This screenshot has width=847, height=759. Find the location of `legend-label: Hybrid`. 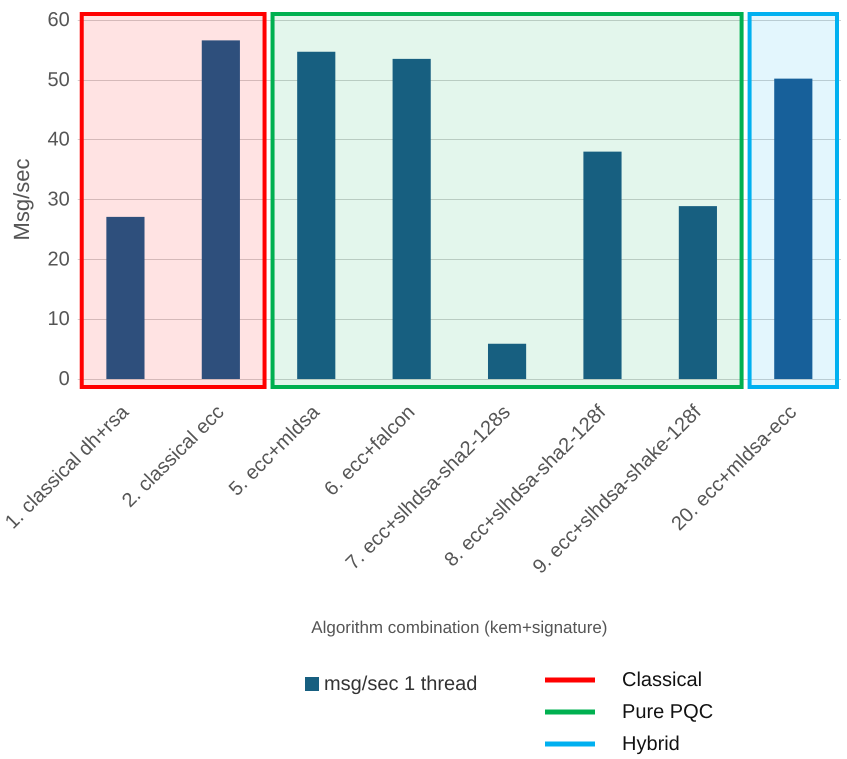

legend-label: Hybrid is located at coordinates (651, 744).